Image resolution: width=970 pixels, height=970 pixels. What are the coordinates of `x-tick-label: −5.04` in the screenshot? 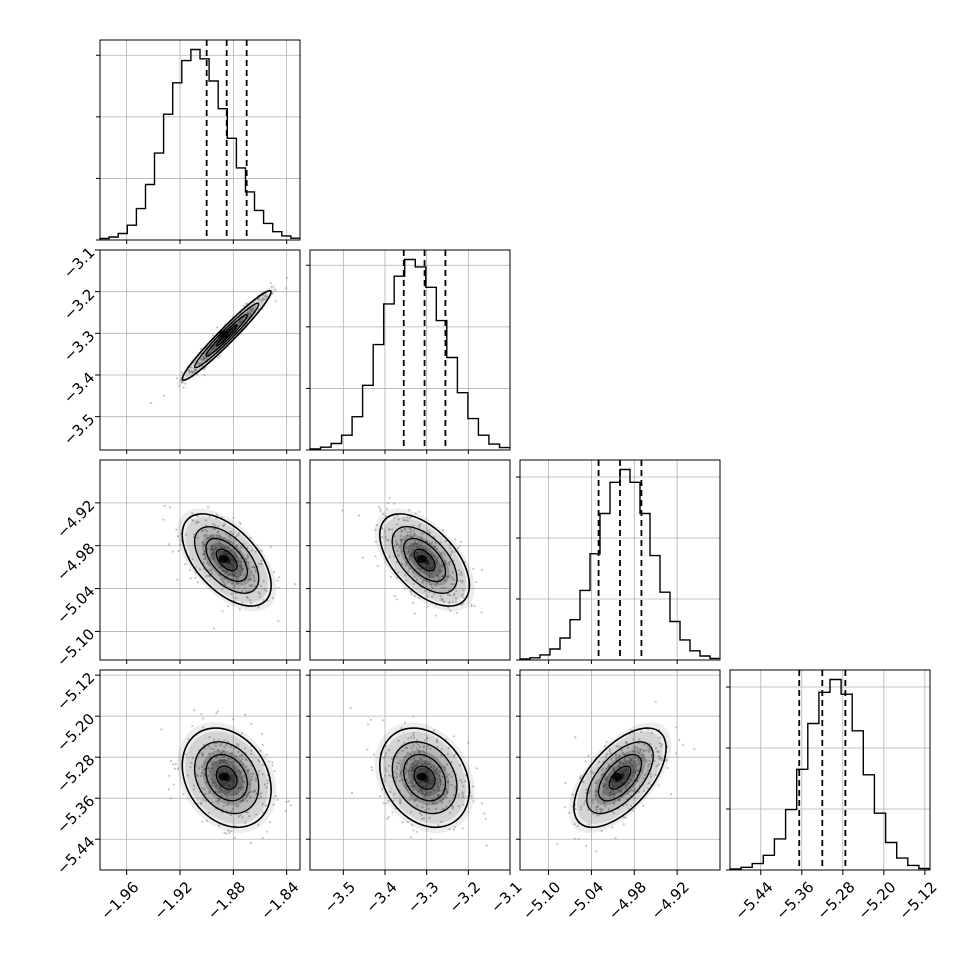 It's located at (584, 900).